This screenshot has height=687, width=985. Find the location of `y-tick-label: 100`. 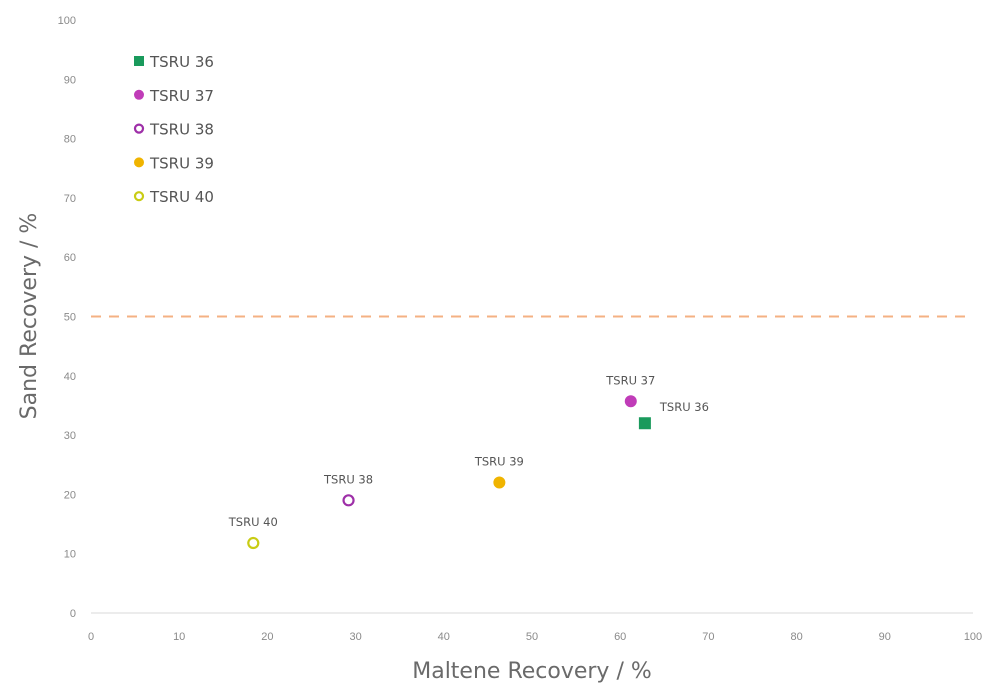

y-tick-label: 100 is located at coordinates (67, 21).